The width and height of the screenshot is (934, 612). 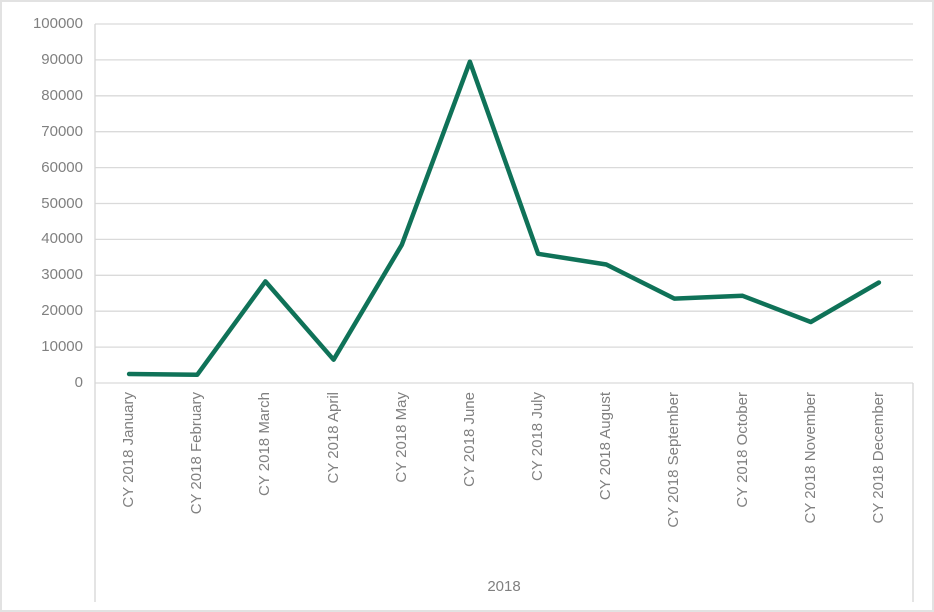 I want to click on y-axis-tick-label: 70000, so click(x=62, y=131).